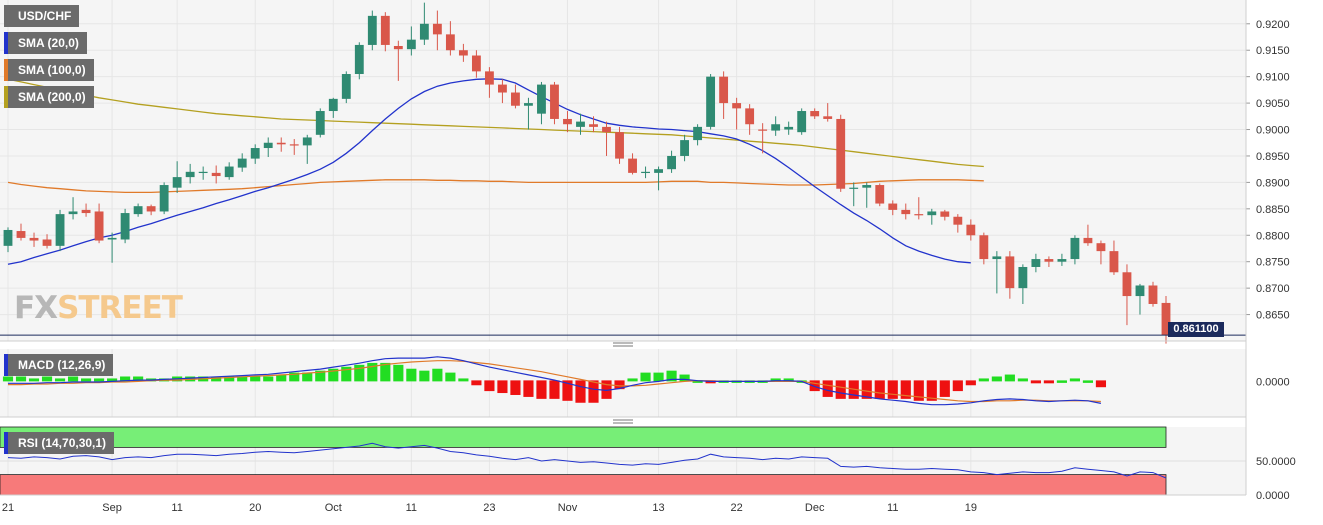  What do you see at coordinates (49, 97) in the screenshot?
I see `sma200-label: SMA (200,0)` at bounding box center [49, 97].